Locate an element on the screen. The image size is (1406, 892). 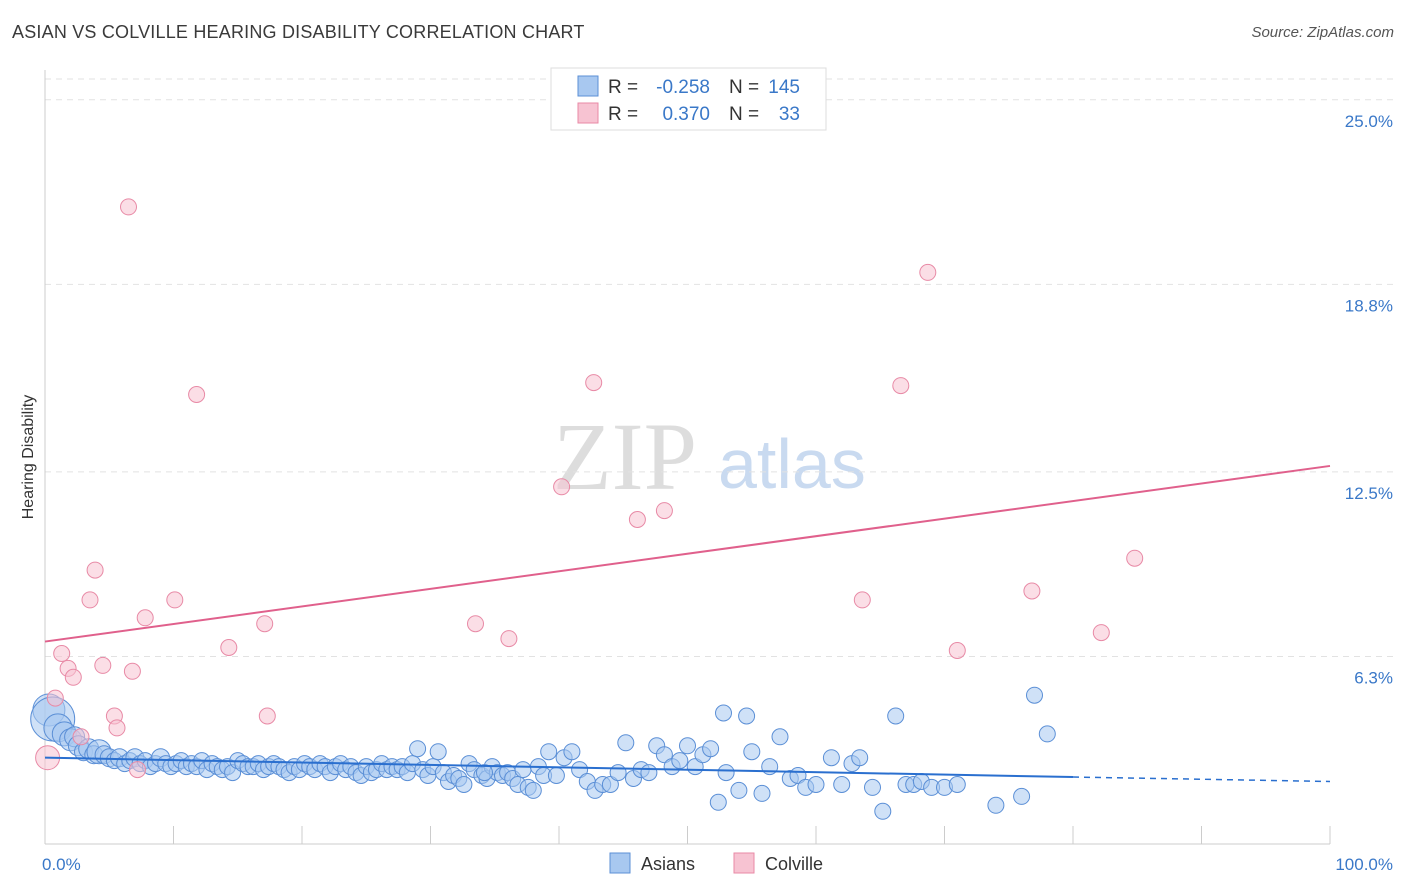
y-axis-title: Hearing Disability is located at coordinates (28, 457).